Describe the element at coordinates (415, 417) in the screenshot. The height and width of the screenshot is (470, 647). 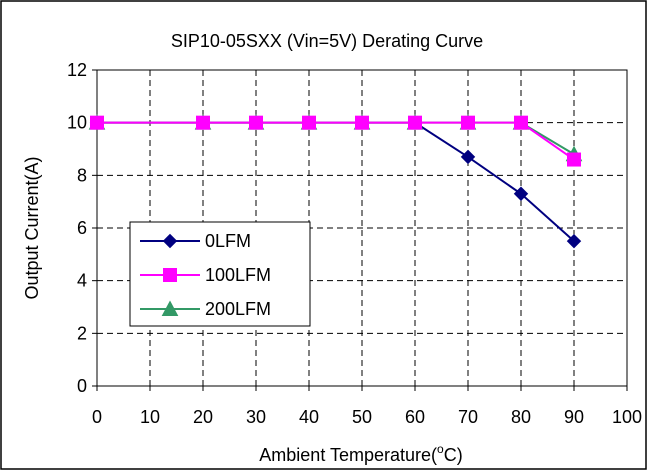
I see `x-tick-label: 60` at that location.